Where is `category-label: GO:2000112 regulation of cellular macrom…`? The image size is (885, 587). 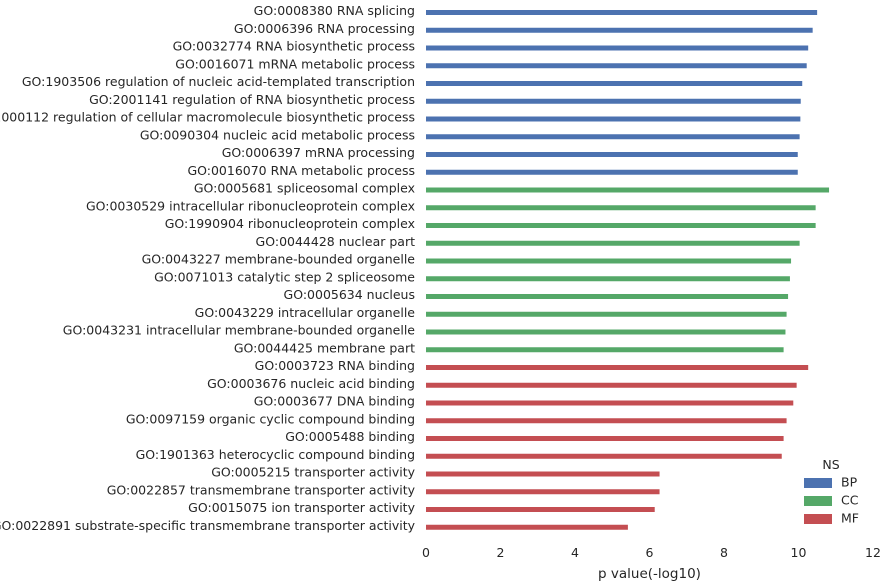
category-label: GO:2000112 regulation of cellular macrom… is located at coordinates (207, 117).